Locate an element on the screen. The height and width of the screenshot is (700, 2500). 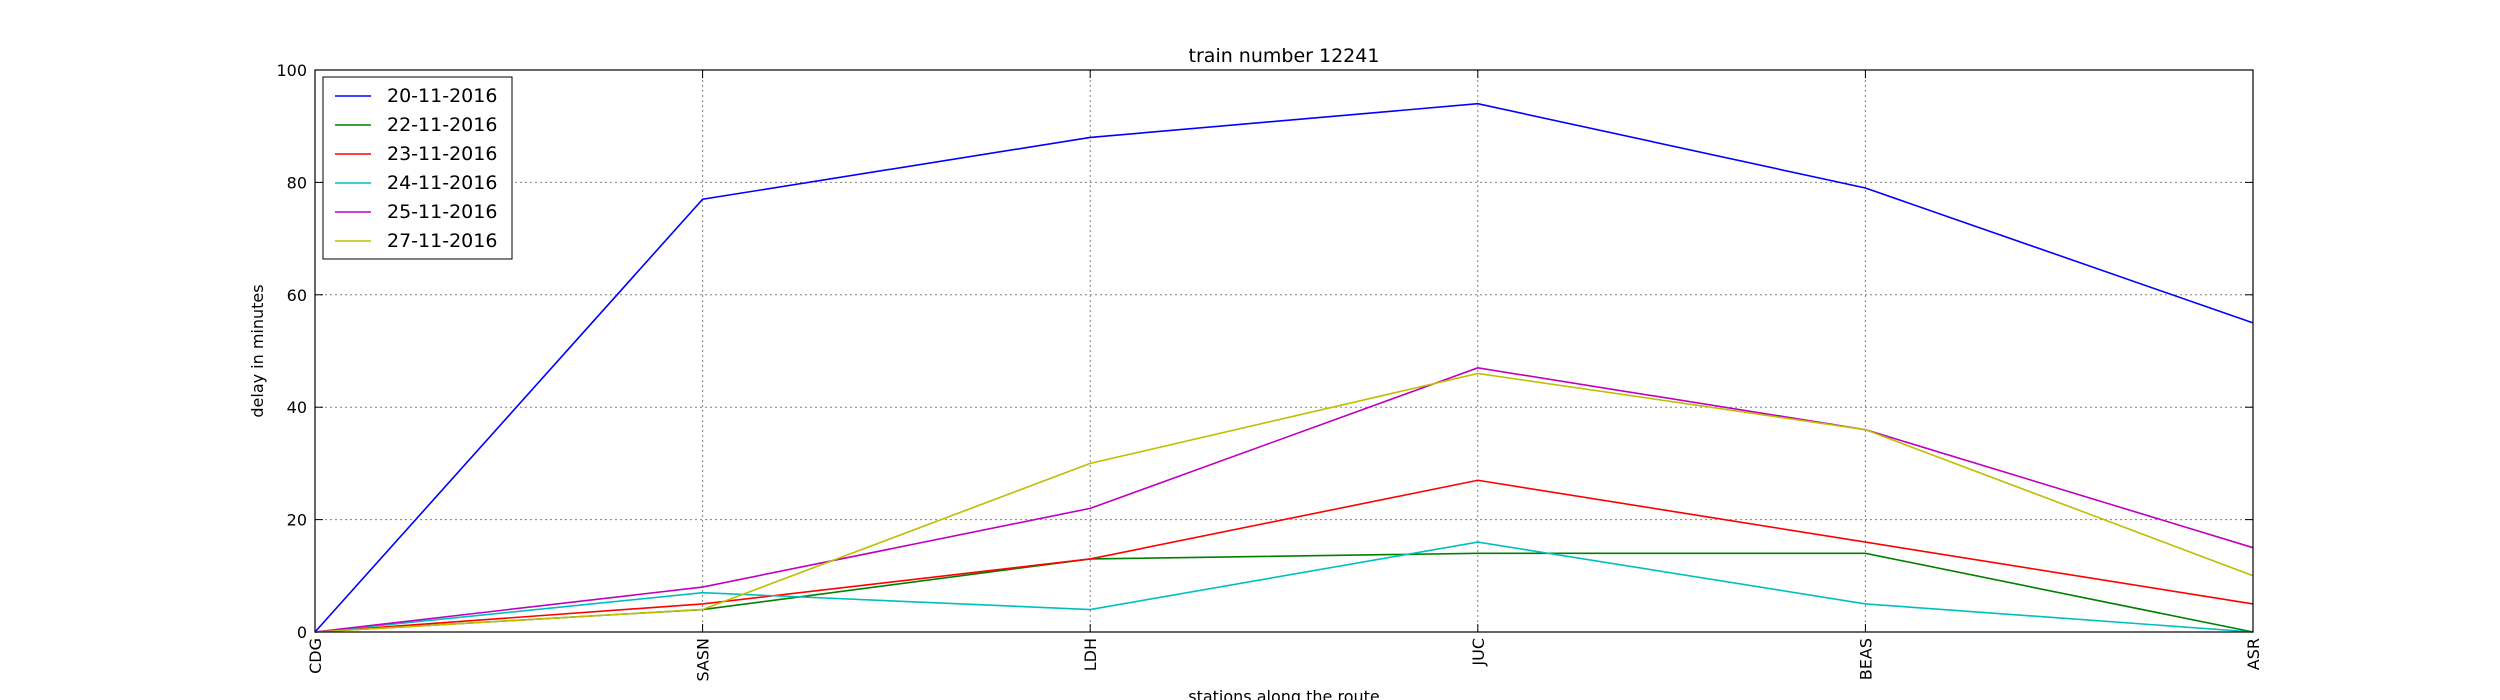
x-tick-label: BEAS is located at coordinates (1865, 659).